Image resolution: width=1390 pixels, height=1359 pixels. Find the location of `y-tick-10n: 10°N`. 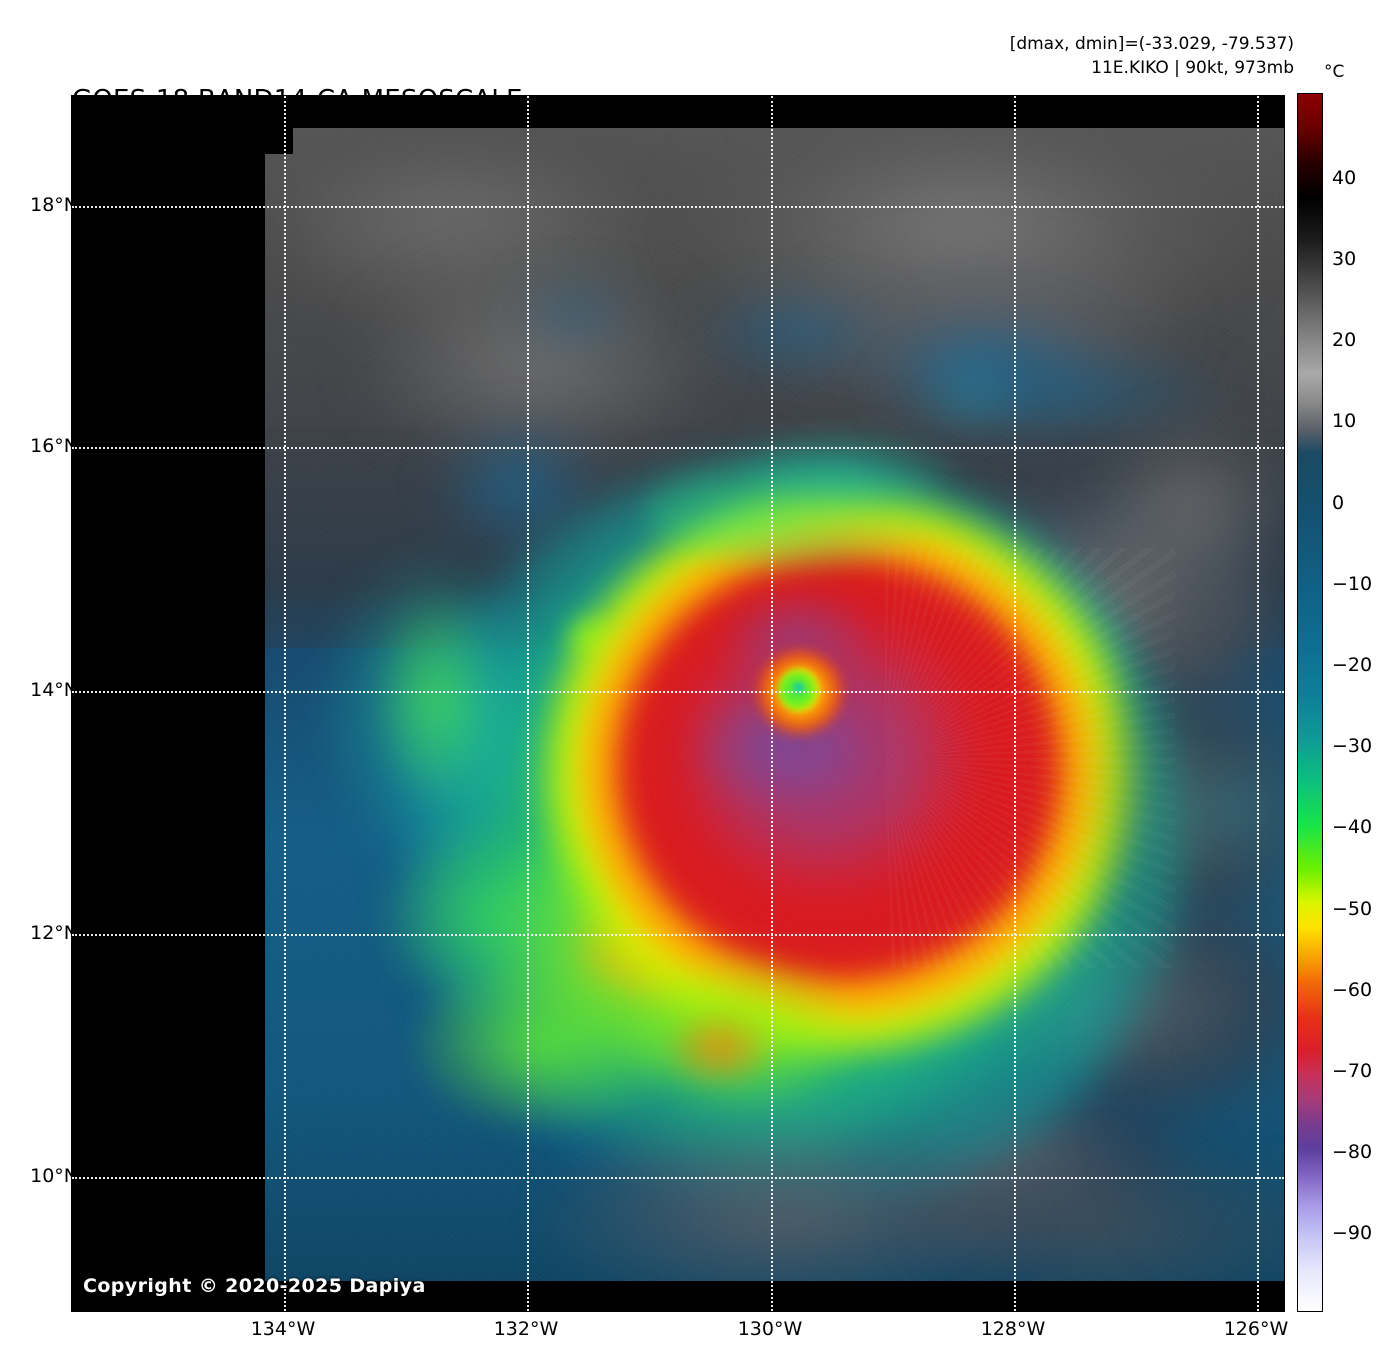

y-tick-10n: 10°N is located at coordinates (54, 1176).